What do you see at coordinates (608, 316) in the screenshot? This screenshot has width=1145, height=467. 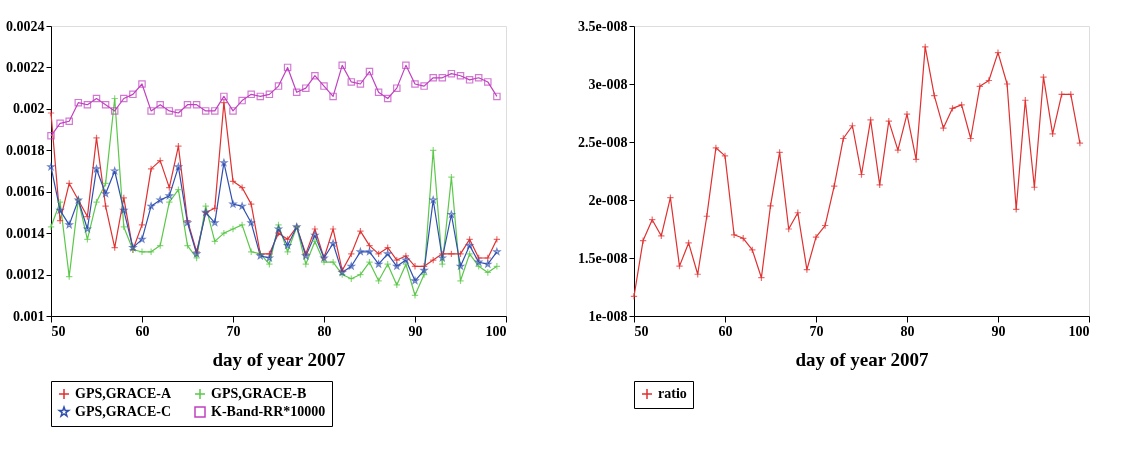 I see `y-tick-label: 1e-008` at bounding box center [608, 316].